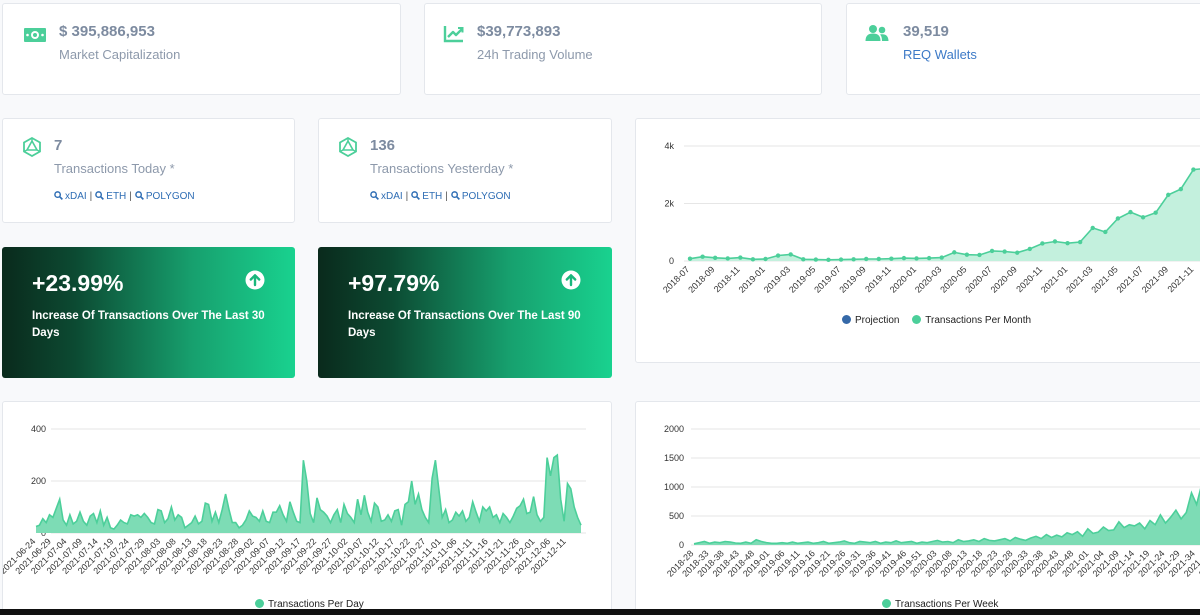 The width and height of the screenshot is (1200, 615). What do you see at coordinates (674, 487) in the screenshot?
I see `y-tick-label: 1000` at bounding box center [674, 487].